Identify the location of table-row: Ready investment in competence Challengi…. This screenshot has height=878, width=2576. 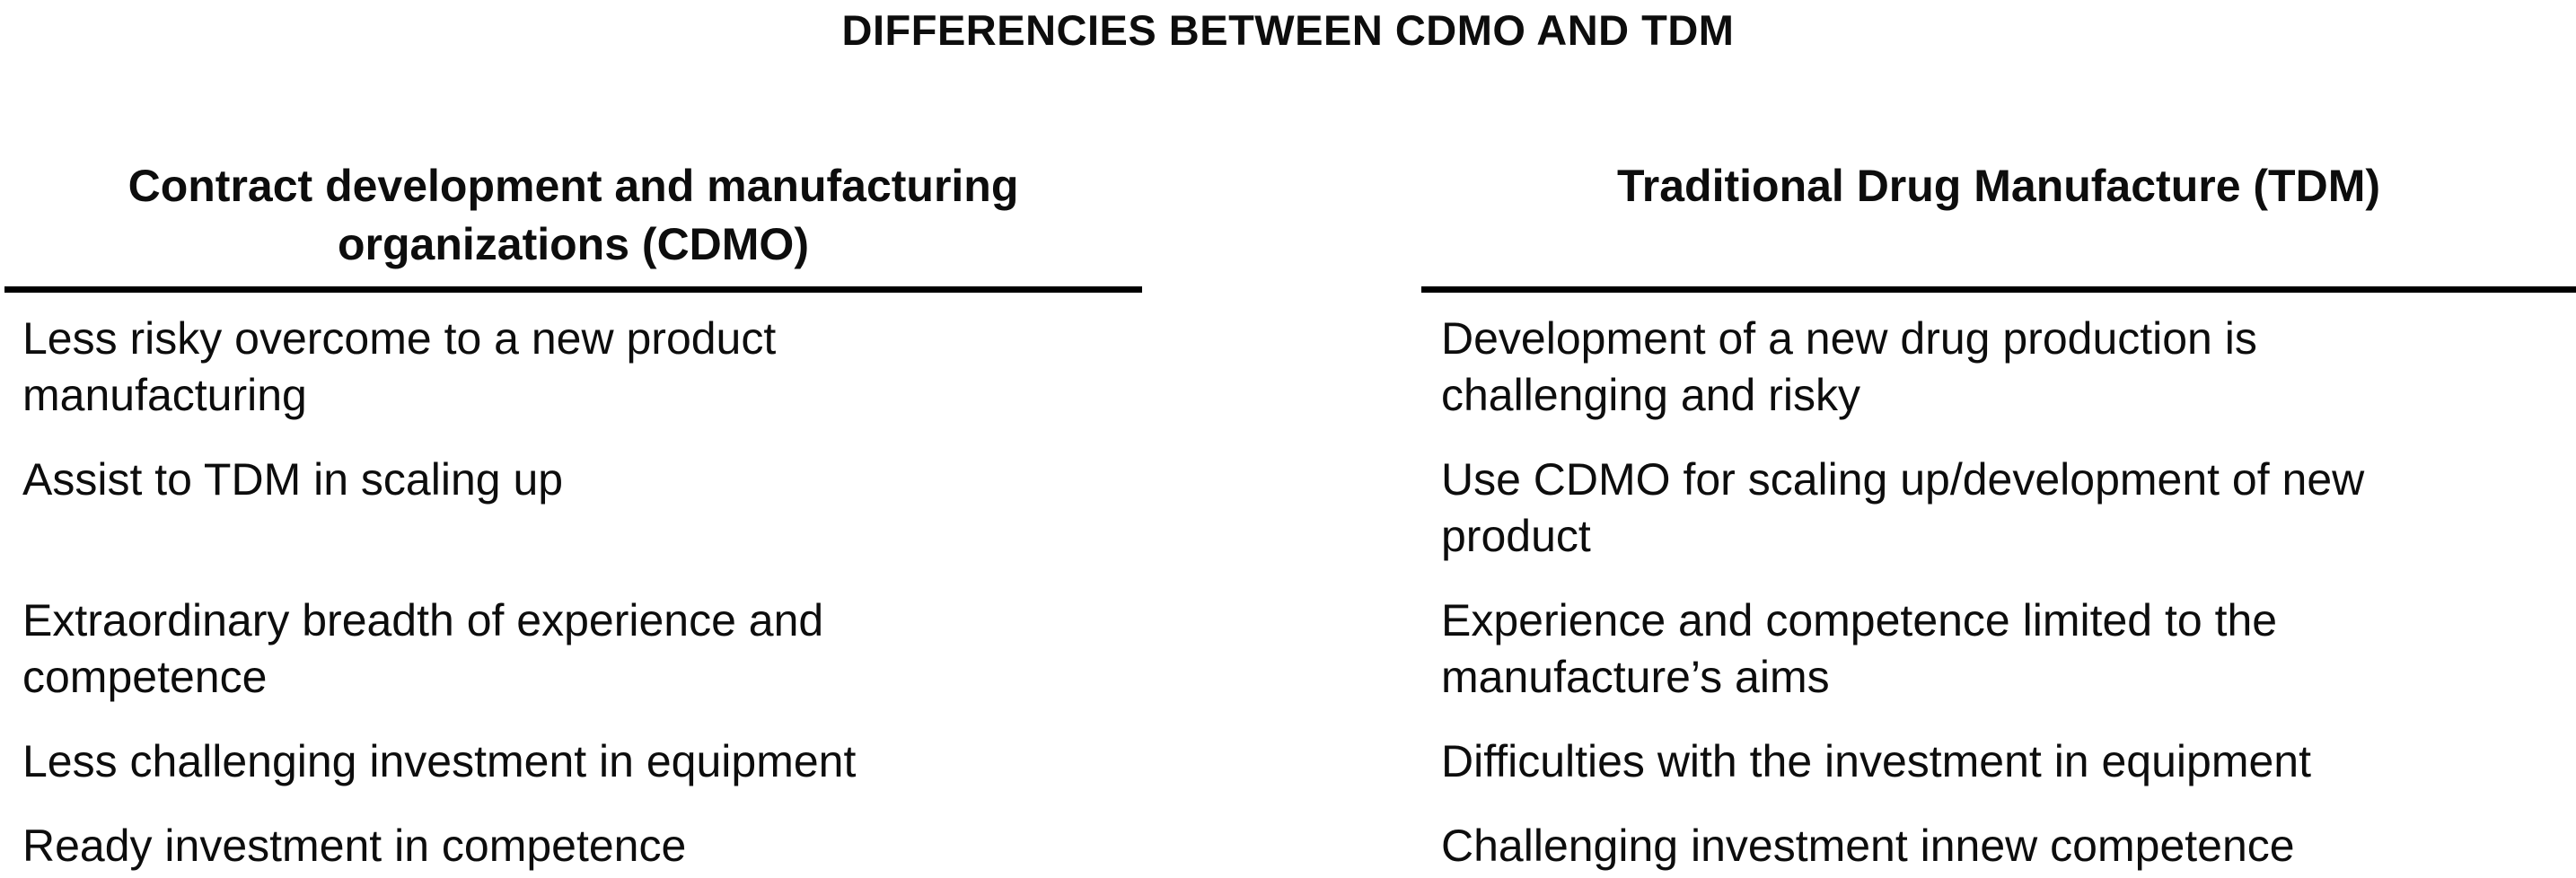
(1290, 848).